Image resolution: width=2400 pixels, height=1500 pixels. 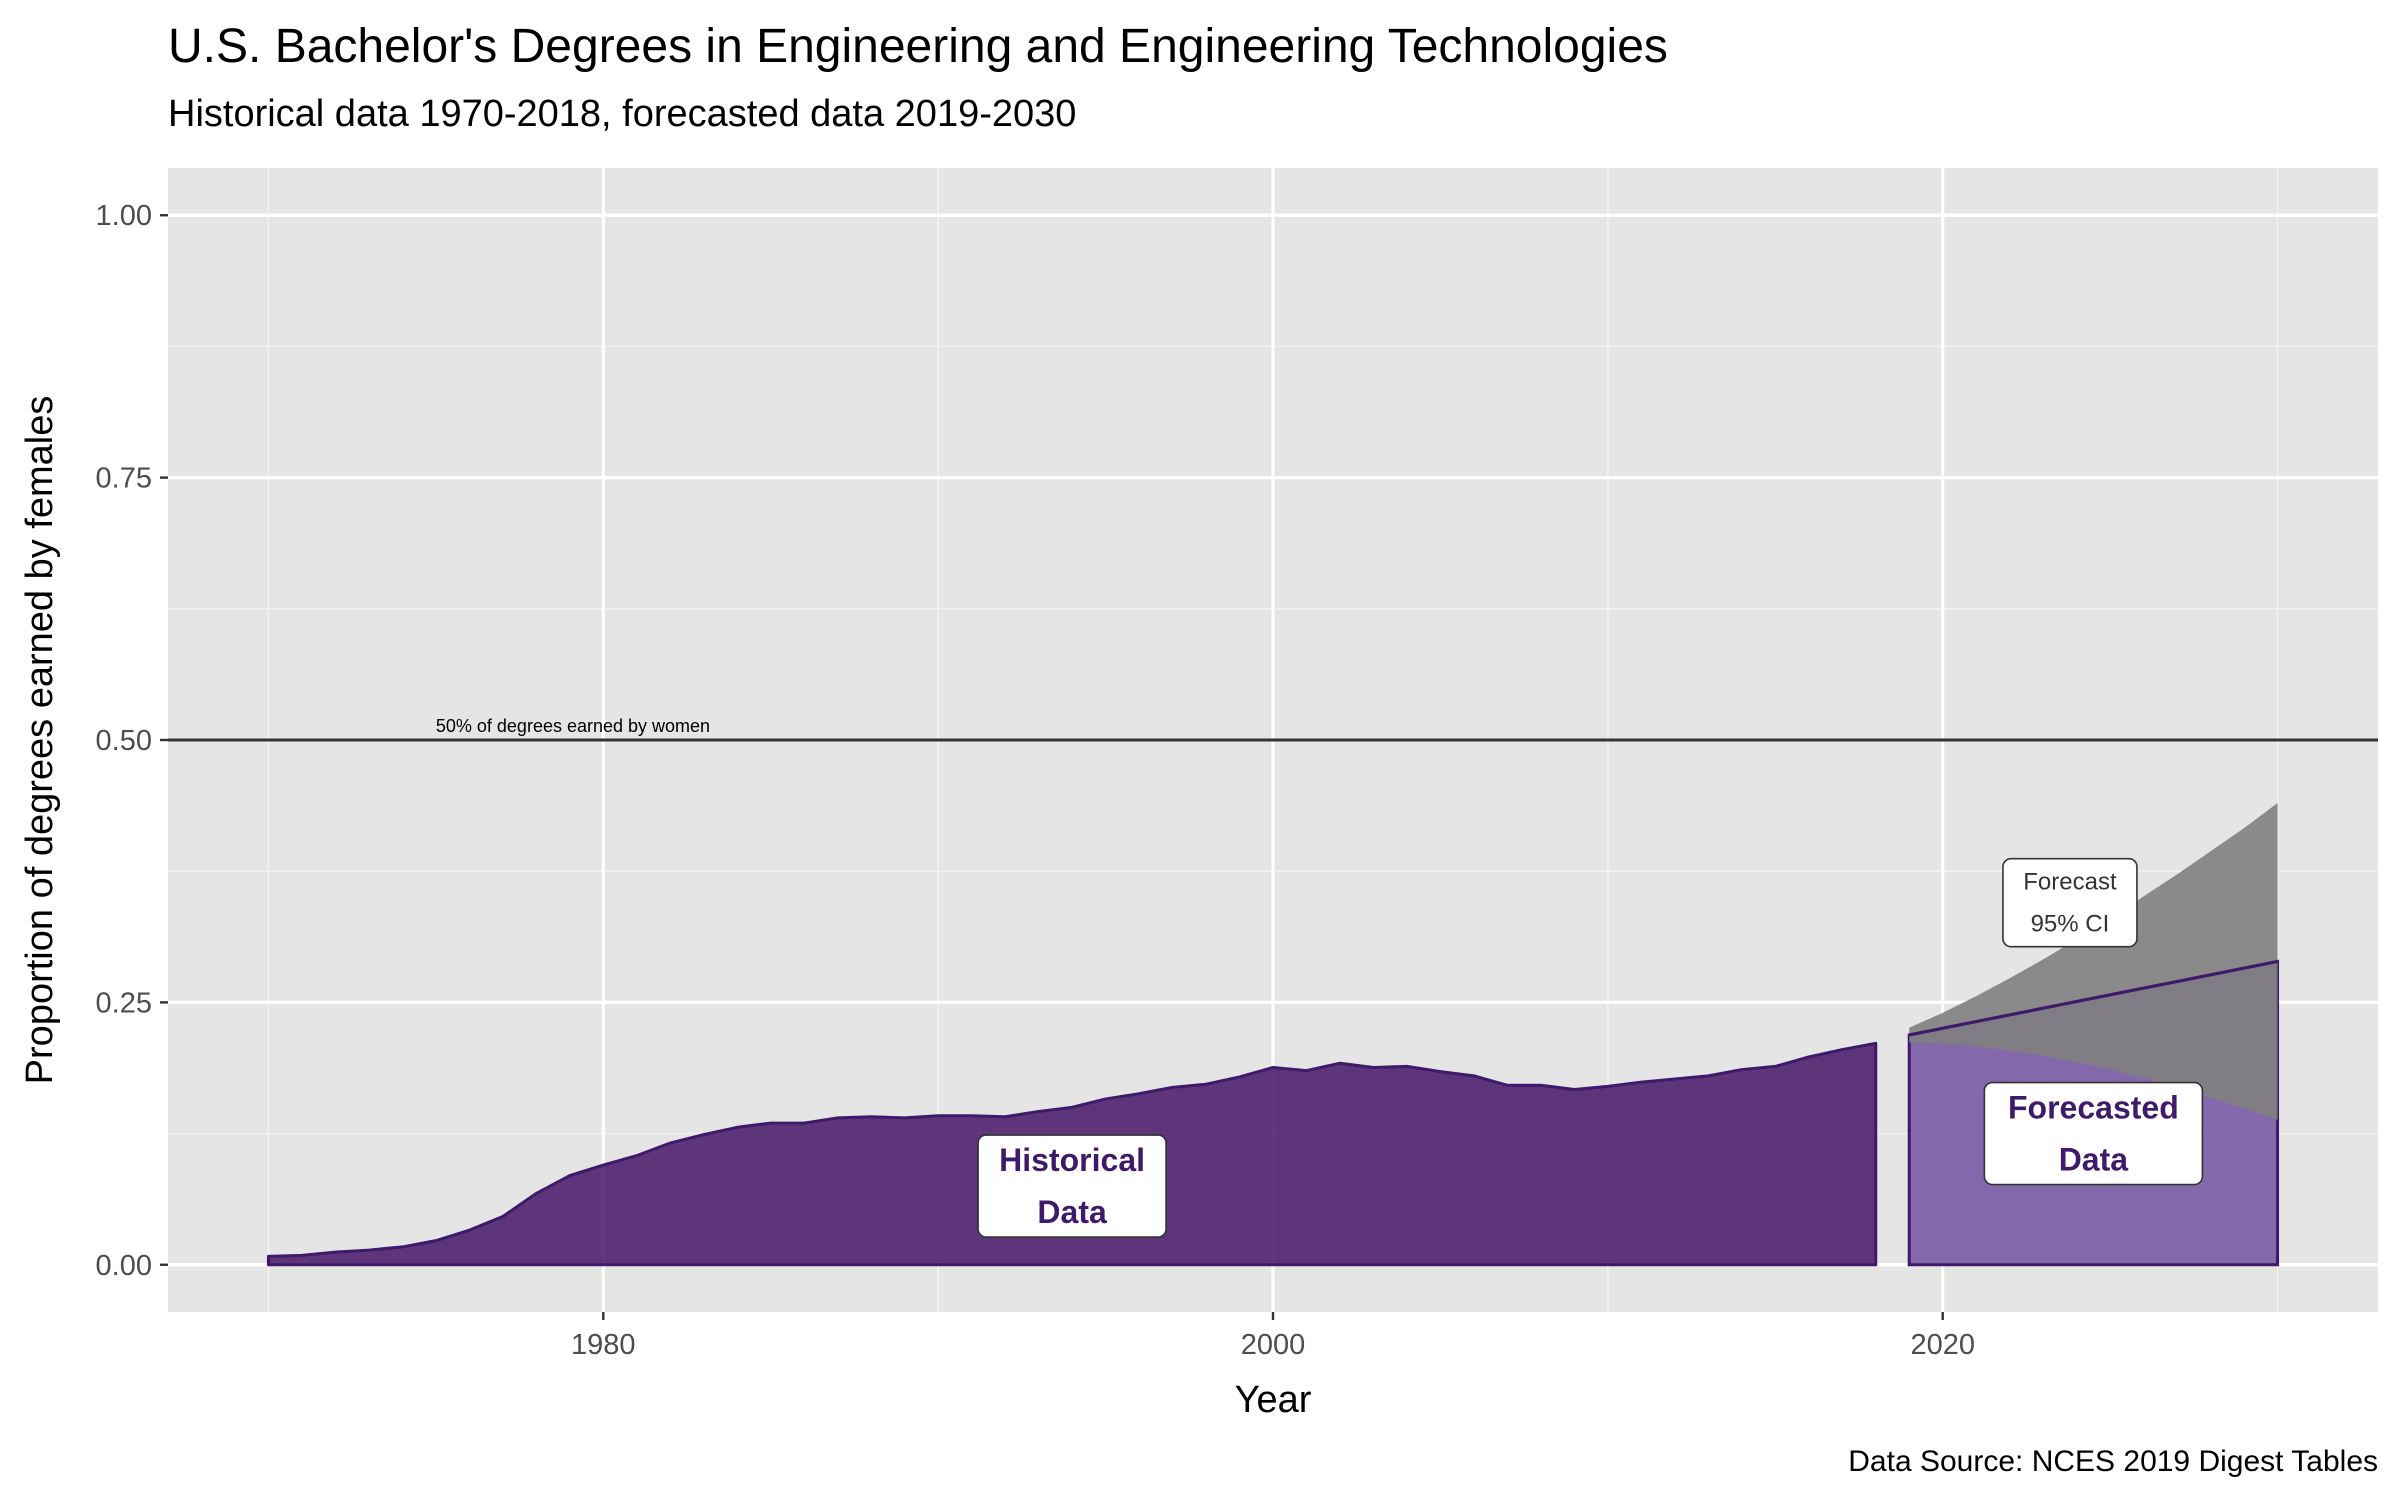 I want to click on y-tick-label: 0.50, so click(x=124, y=741).